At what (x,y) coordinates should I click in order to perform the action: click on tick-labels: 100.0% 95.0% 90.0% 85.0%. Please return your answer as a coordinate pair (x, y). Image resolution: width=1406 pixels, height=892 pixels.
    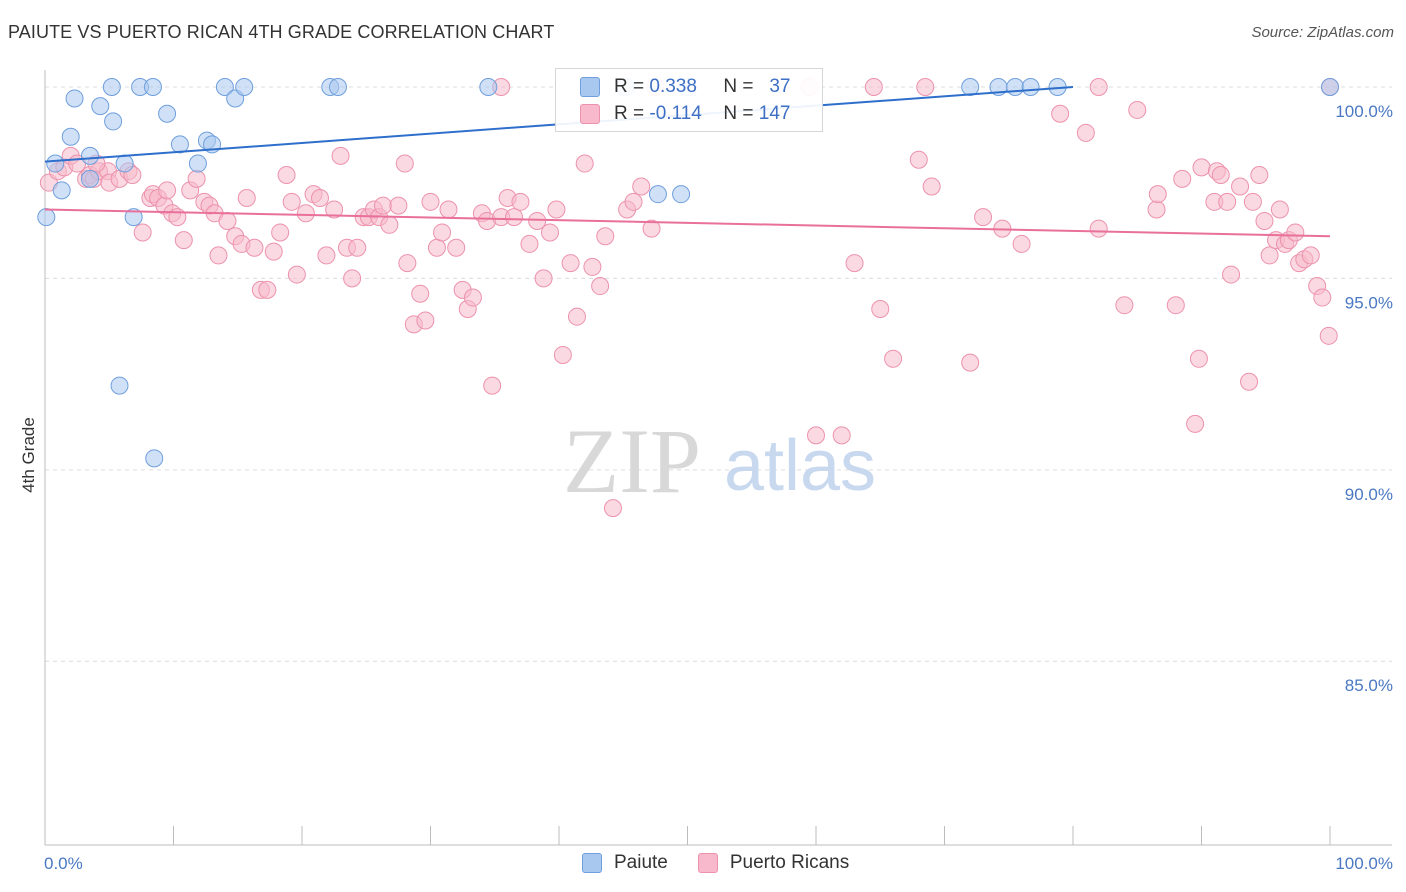
    Looking at the image, I should click on (1364, 398).